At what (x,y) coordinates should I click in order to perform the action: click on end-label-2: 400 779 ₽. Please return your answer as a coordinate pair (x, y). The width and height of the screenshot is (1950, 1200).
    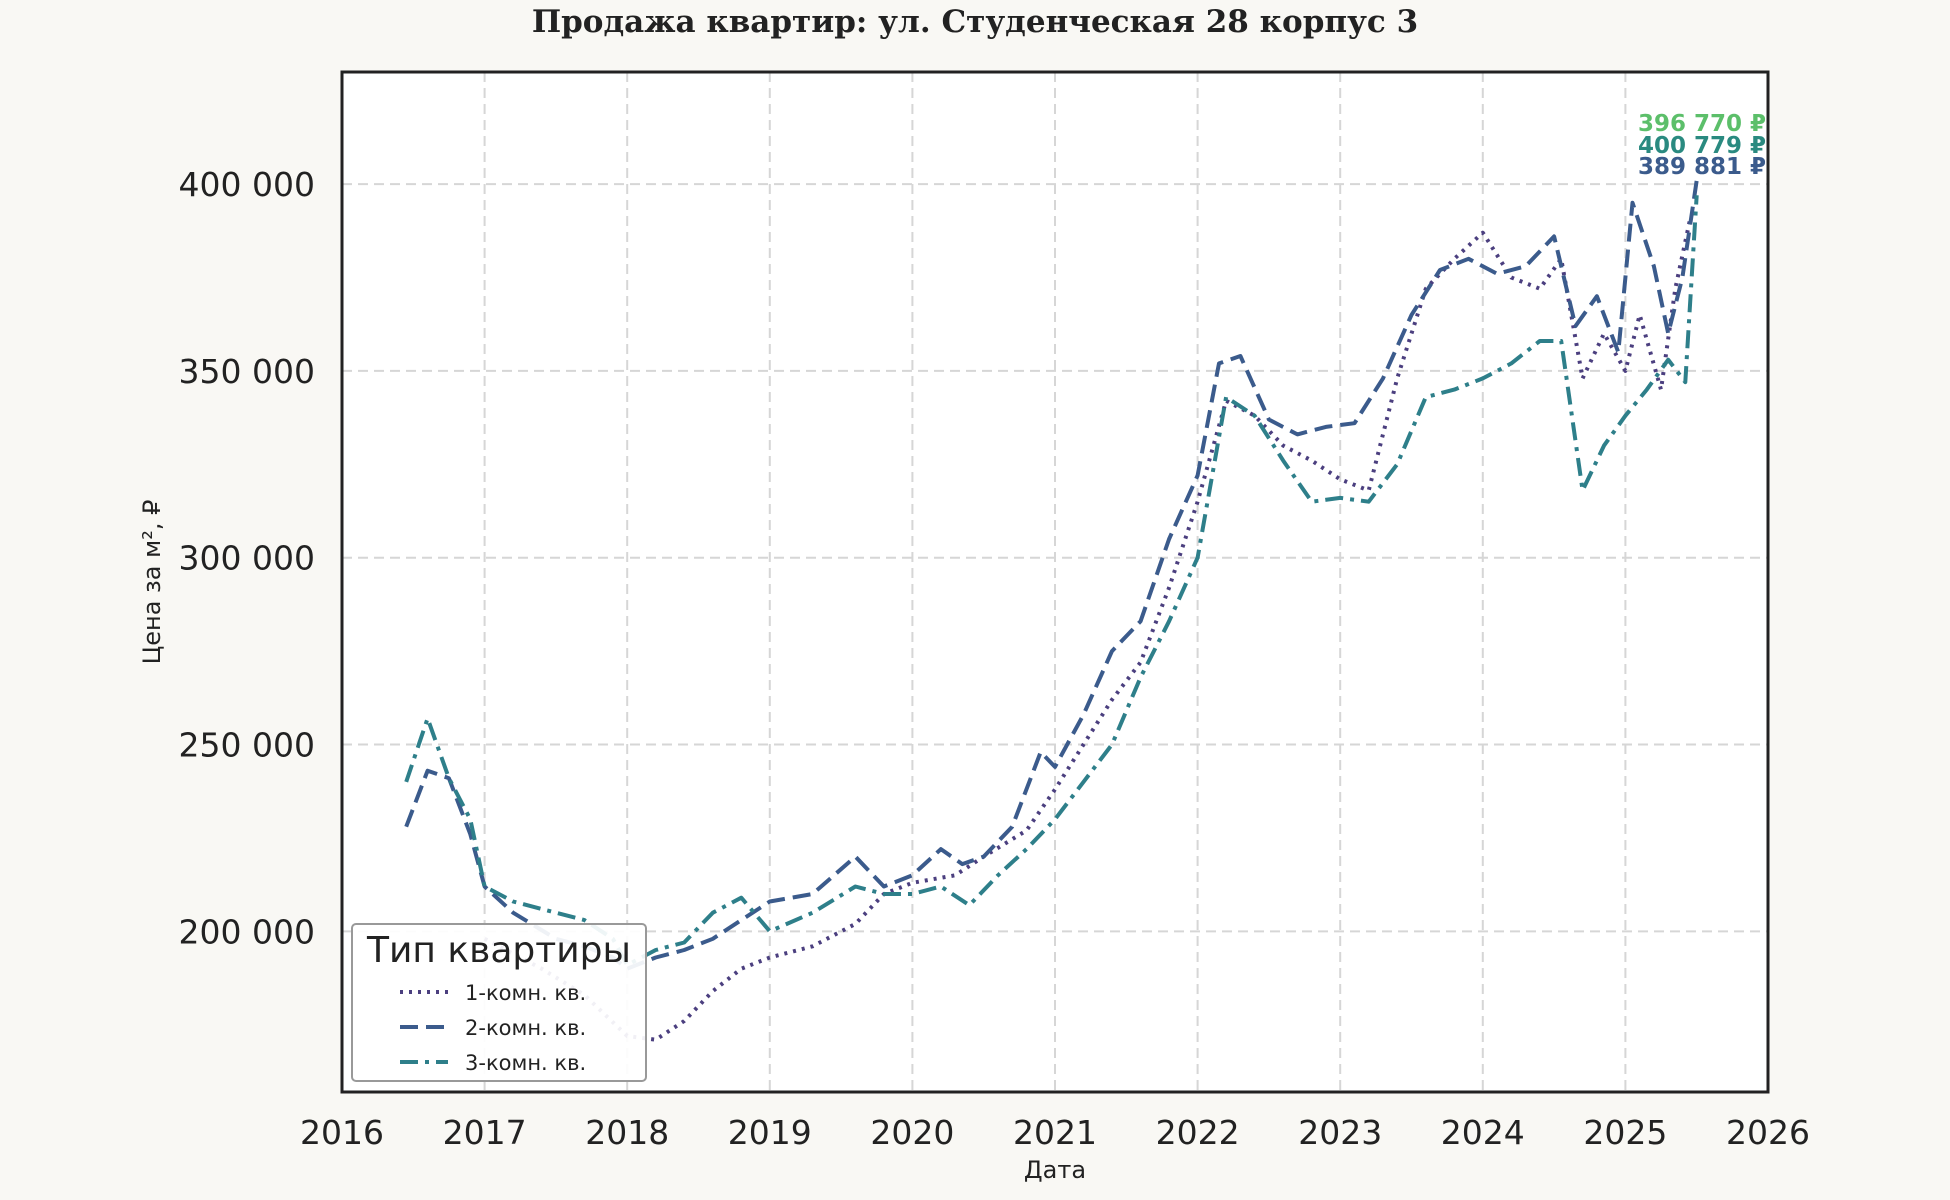
    Looking at the image, I should click on (1702, 146).